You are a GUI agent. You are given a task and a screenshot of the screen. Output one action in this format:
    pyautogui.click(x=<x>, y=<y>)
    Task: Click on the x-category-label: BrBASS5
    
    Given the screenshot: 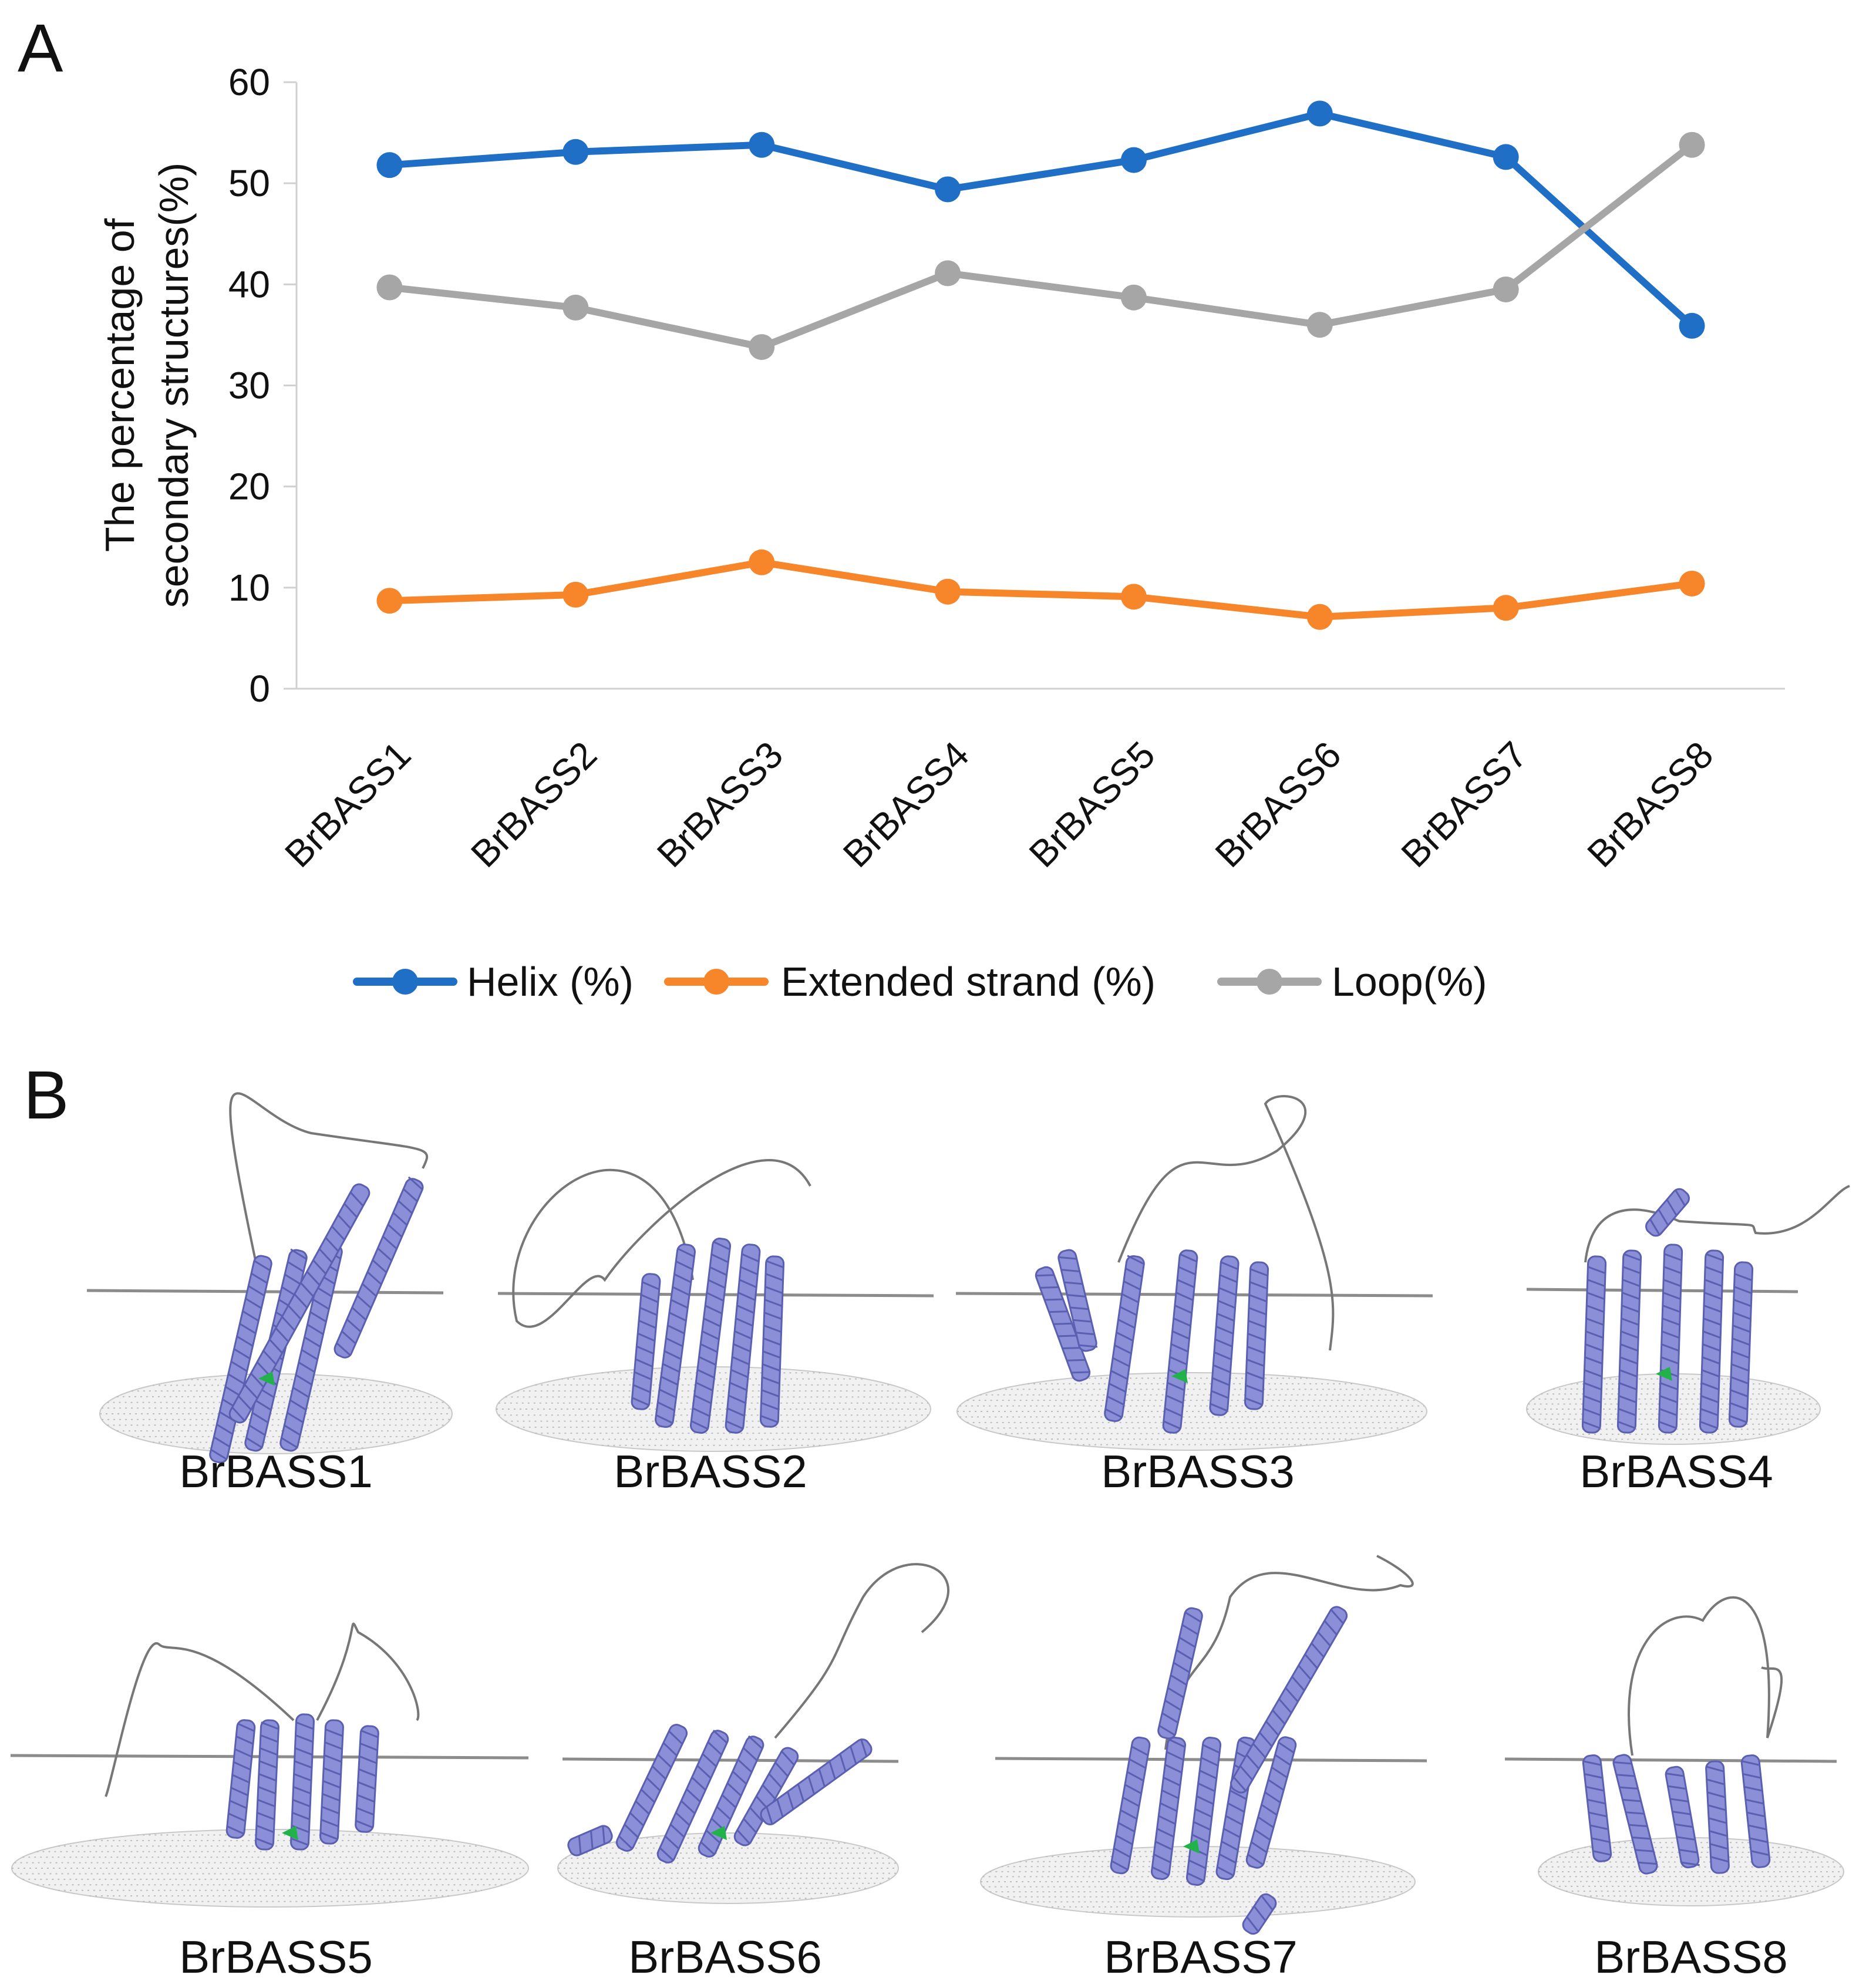 What is the action you would take?
    pyautogui.click(x=1092, y=804)
    